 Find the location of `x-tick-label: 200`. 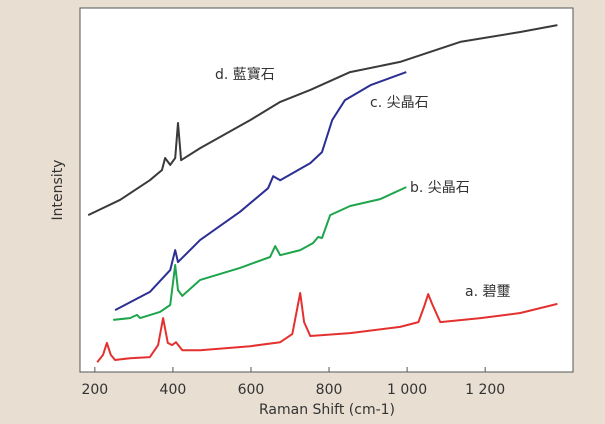

x-tick-label: 200 is located at coordinates (94, 390).